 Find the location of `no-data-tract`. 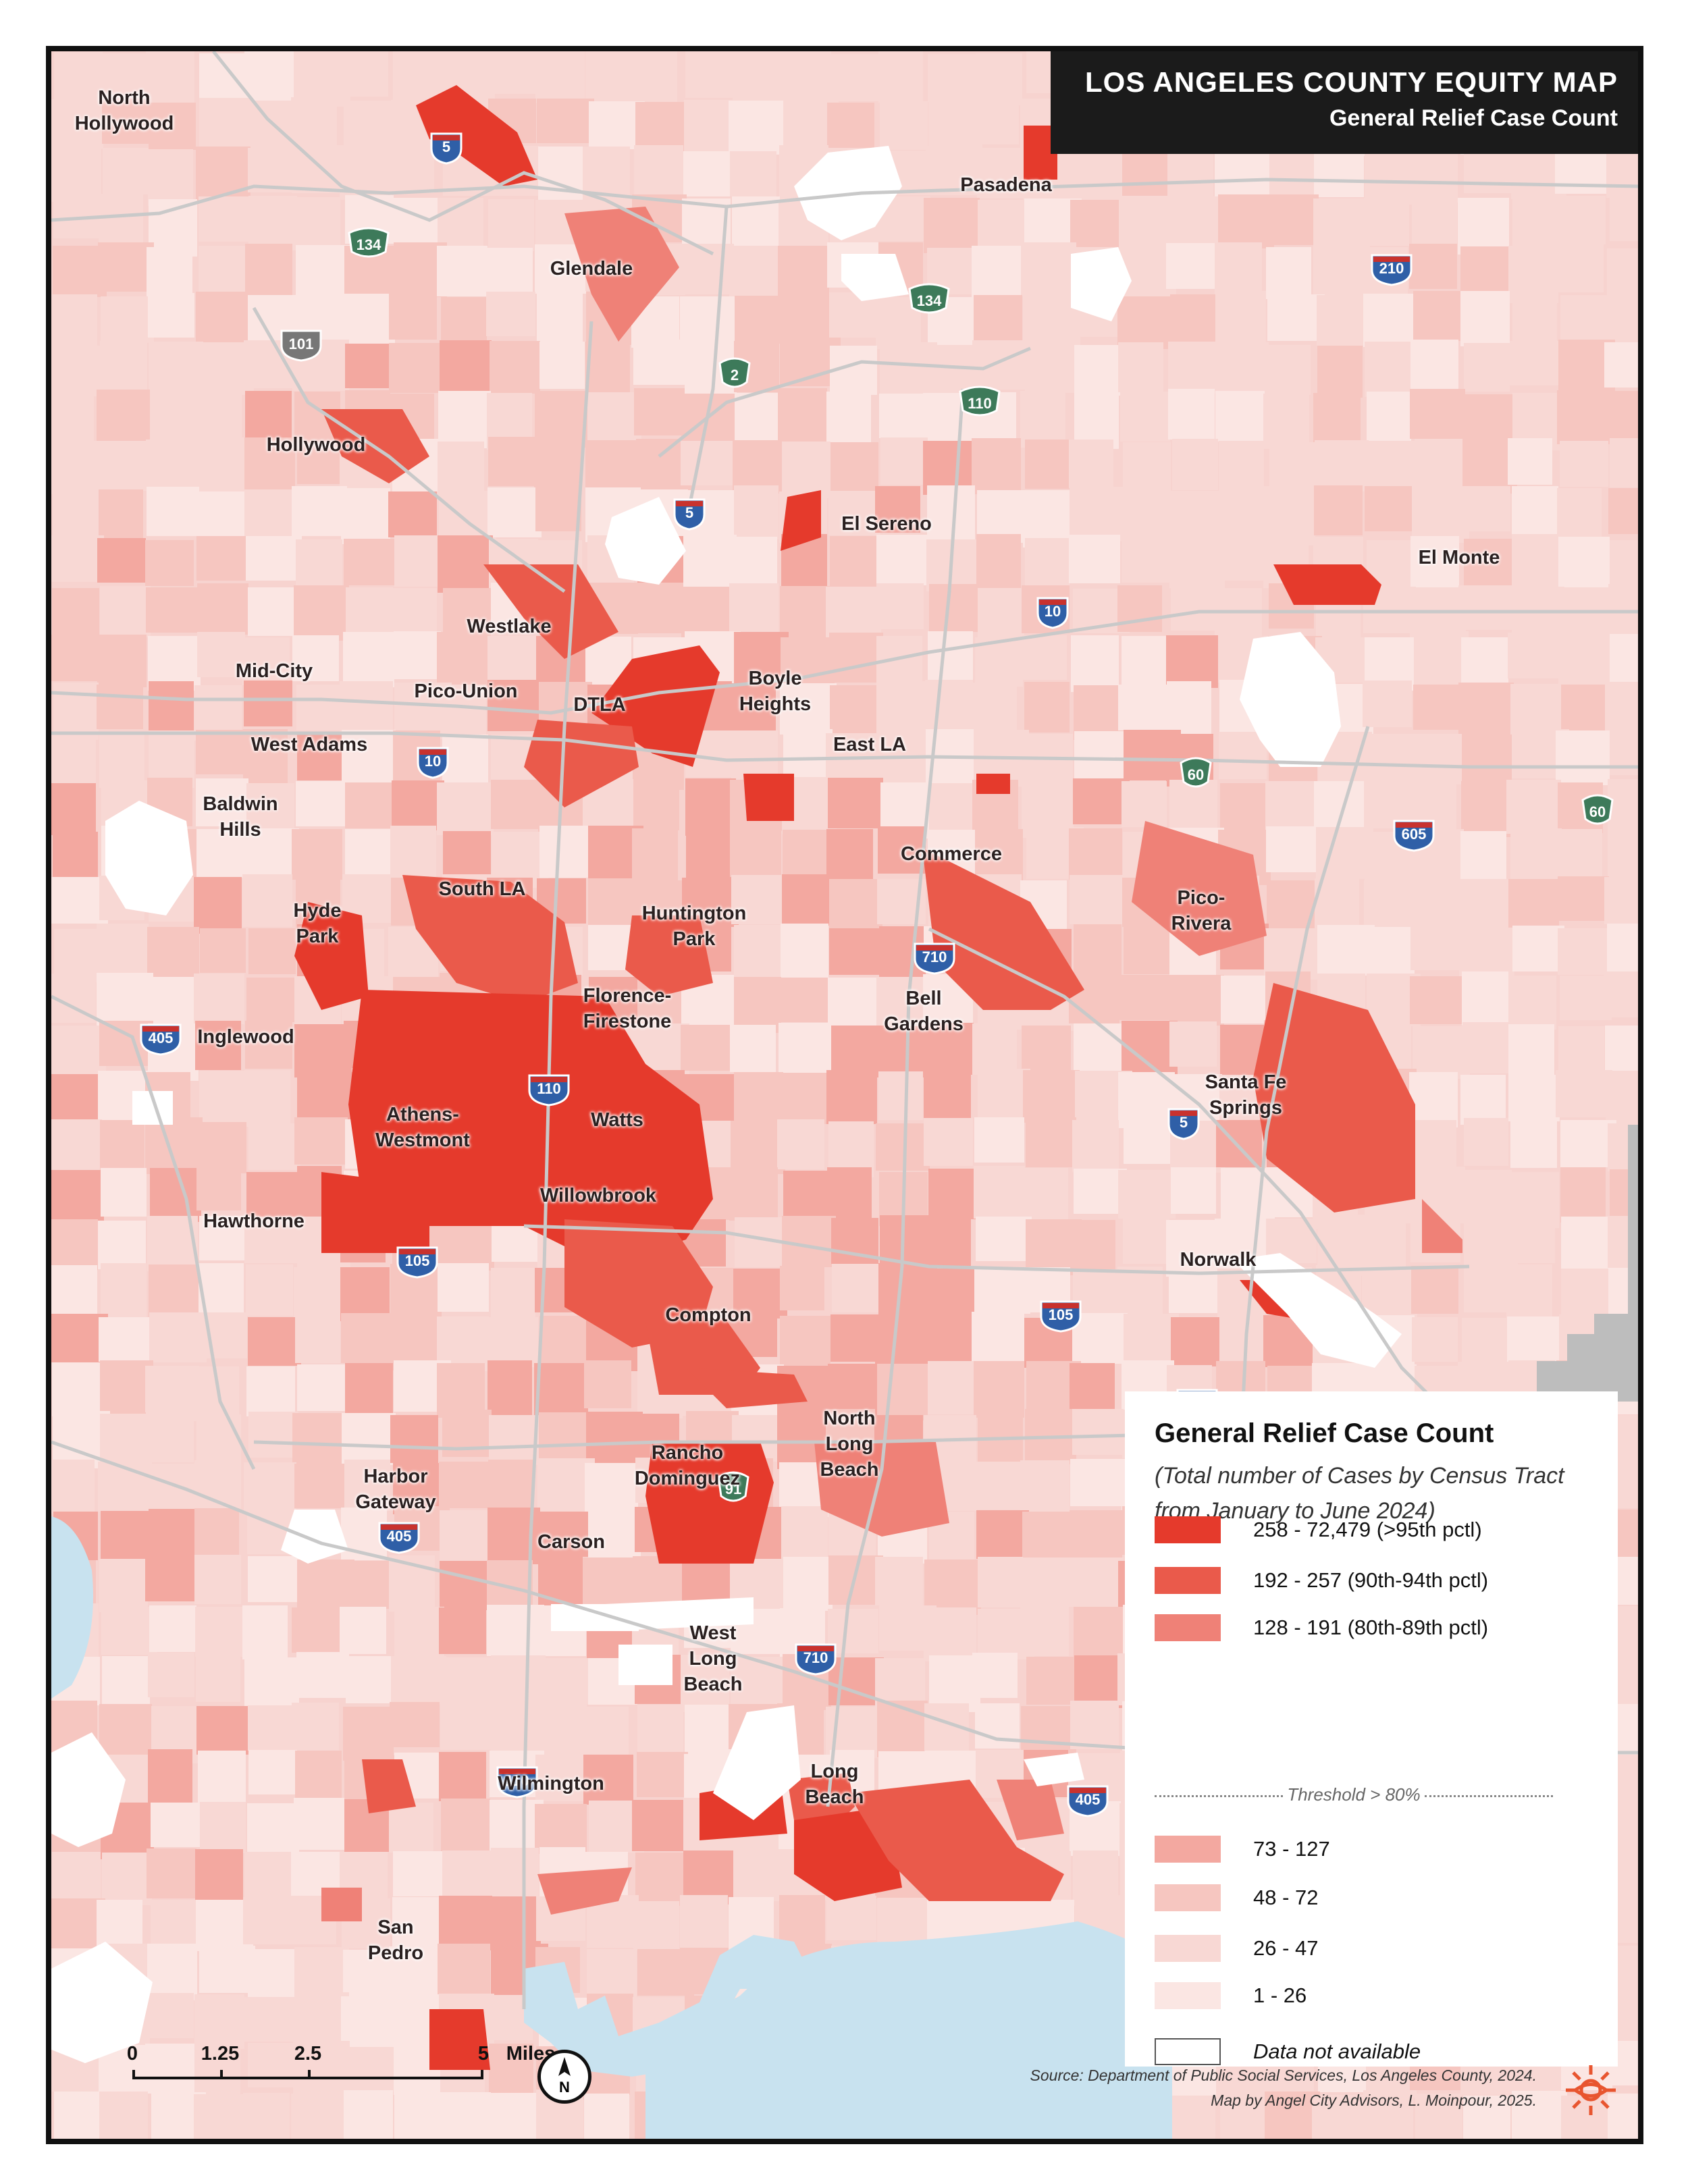

no-data-tract is located at coordinates (1054, 1769).